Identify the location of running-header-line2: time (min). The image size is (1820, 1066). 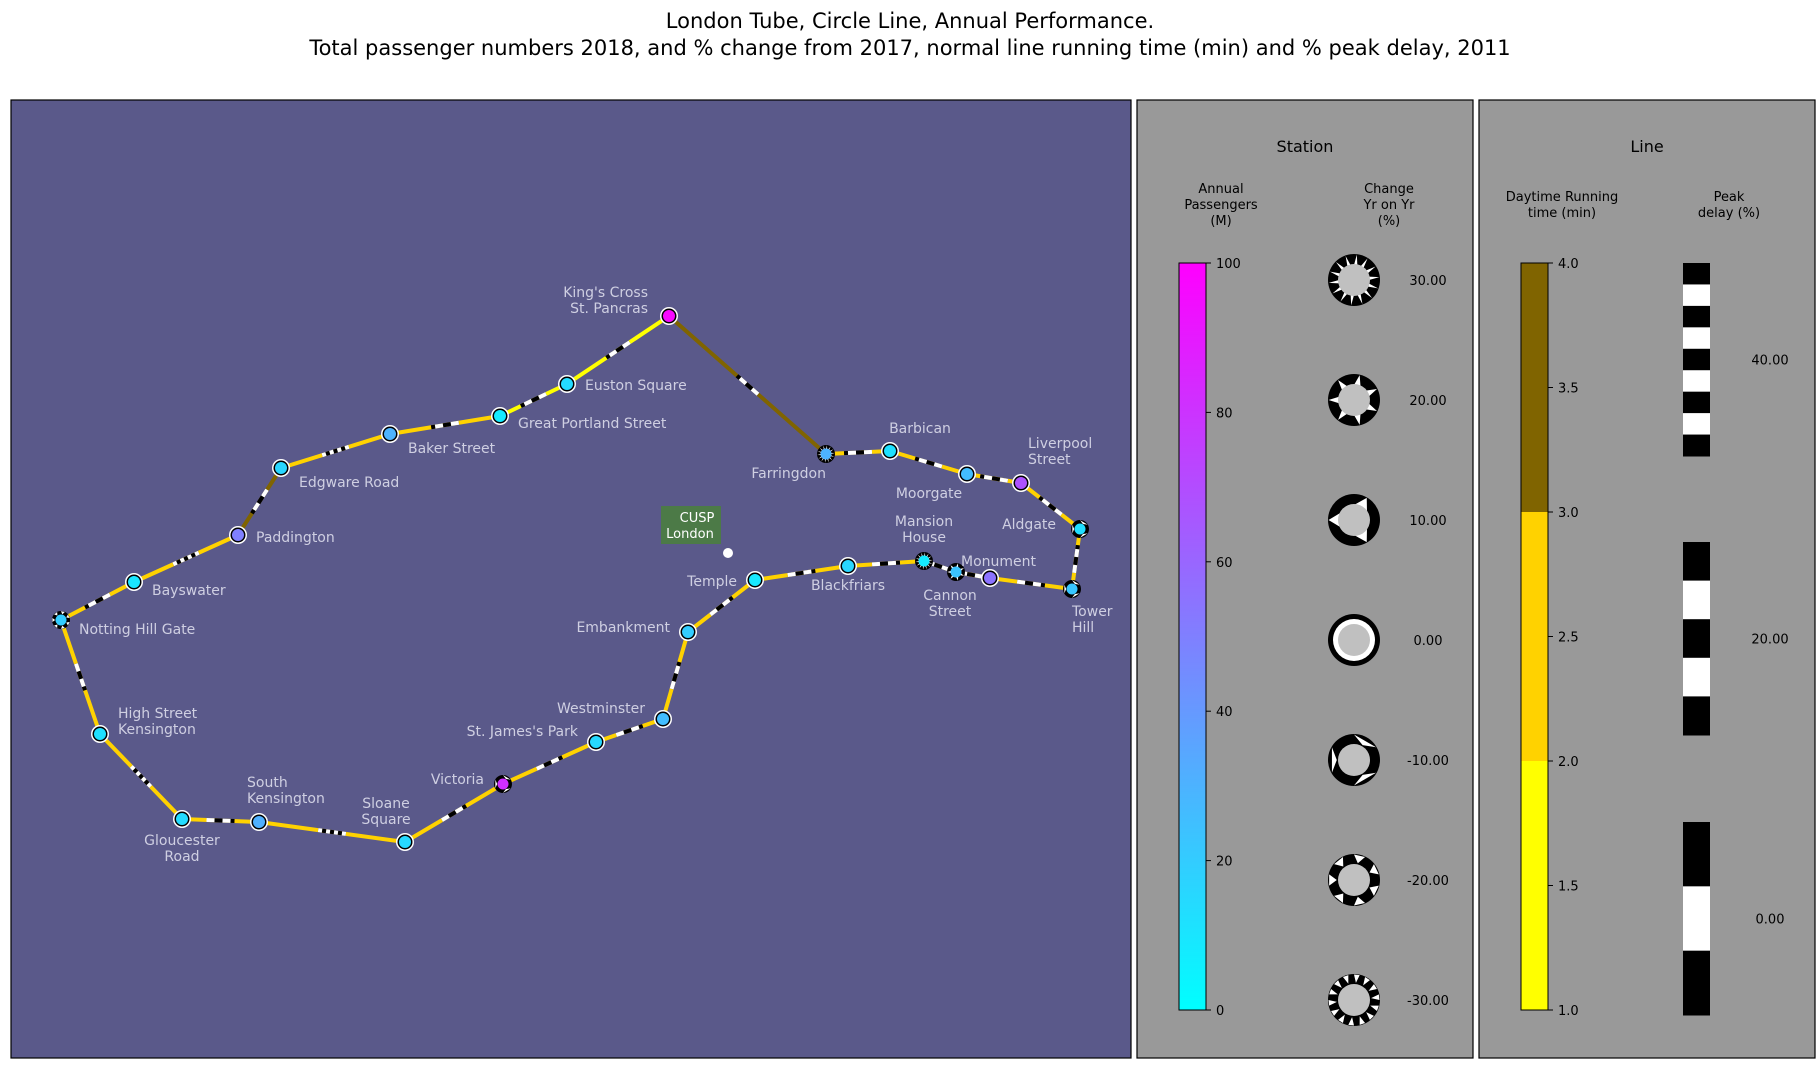
(1562, 213).